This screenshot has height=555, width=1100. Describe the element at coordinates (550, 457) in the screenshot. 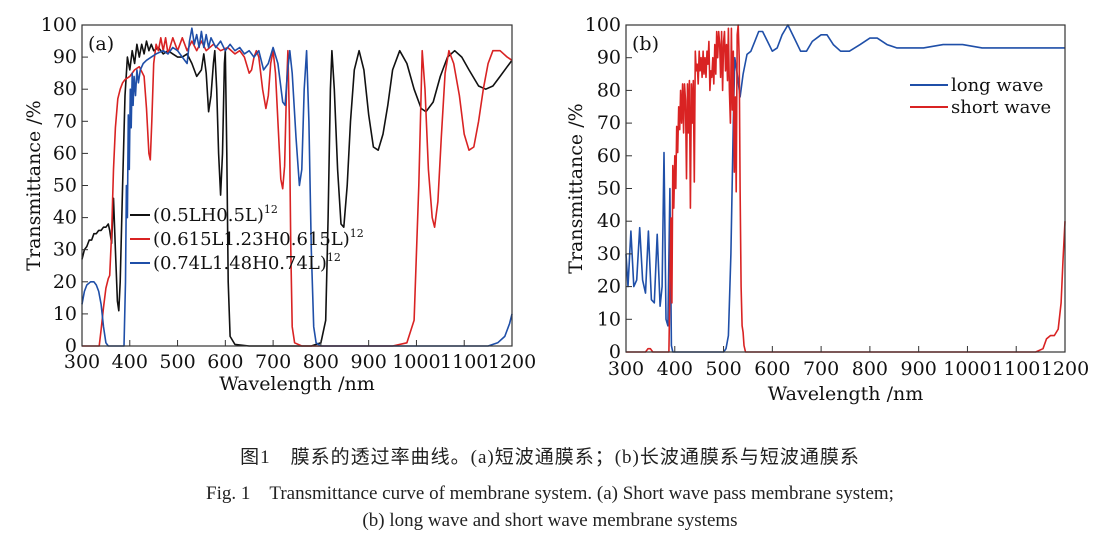

I see `caption-chinese: 图1 膜系的透过率曲线。(a)短波通膜系；(b)长波通膜系与短波通膜系` at that location.